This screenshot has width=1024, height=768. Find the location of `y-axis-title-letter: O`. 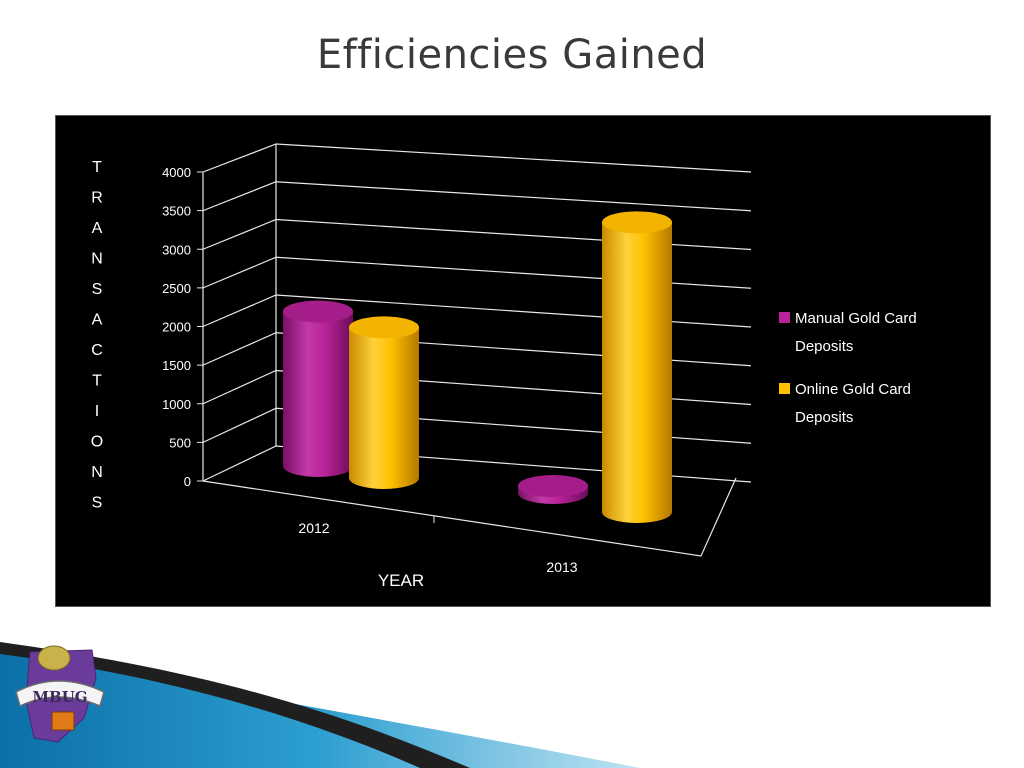

y-axis-title-letter: O is located at coordinates (97, 442).